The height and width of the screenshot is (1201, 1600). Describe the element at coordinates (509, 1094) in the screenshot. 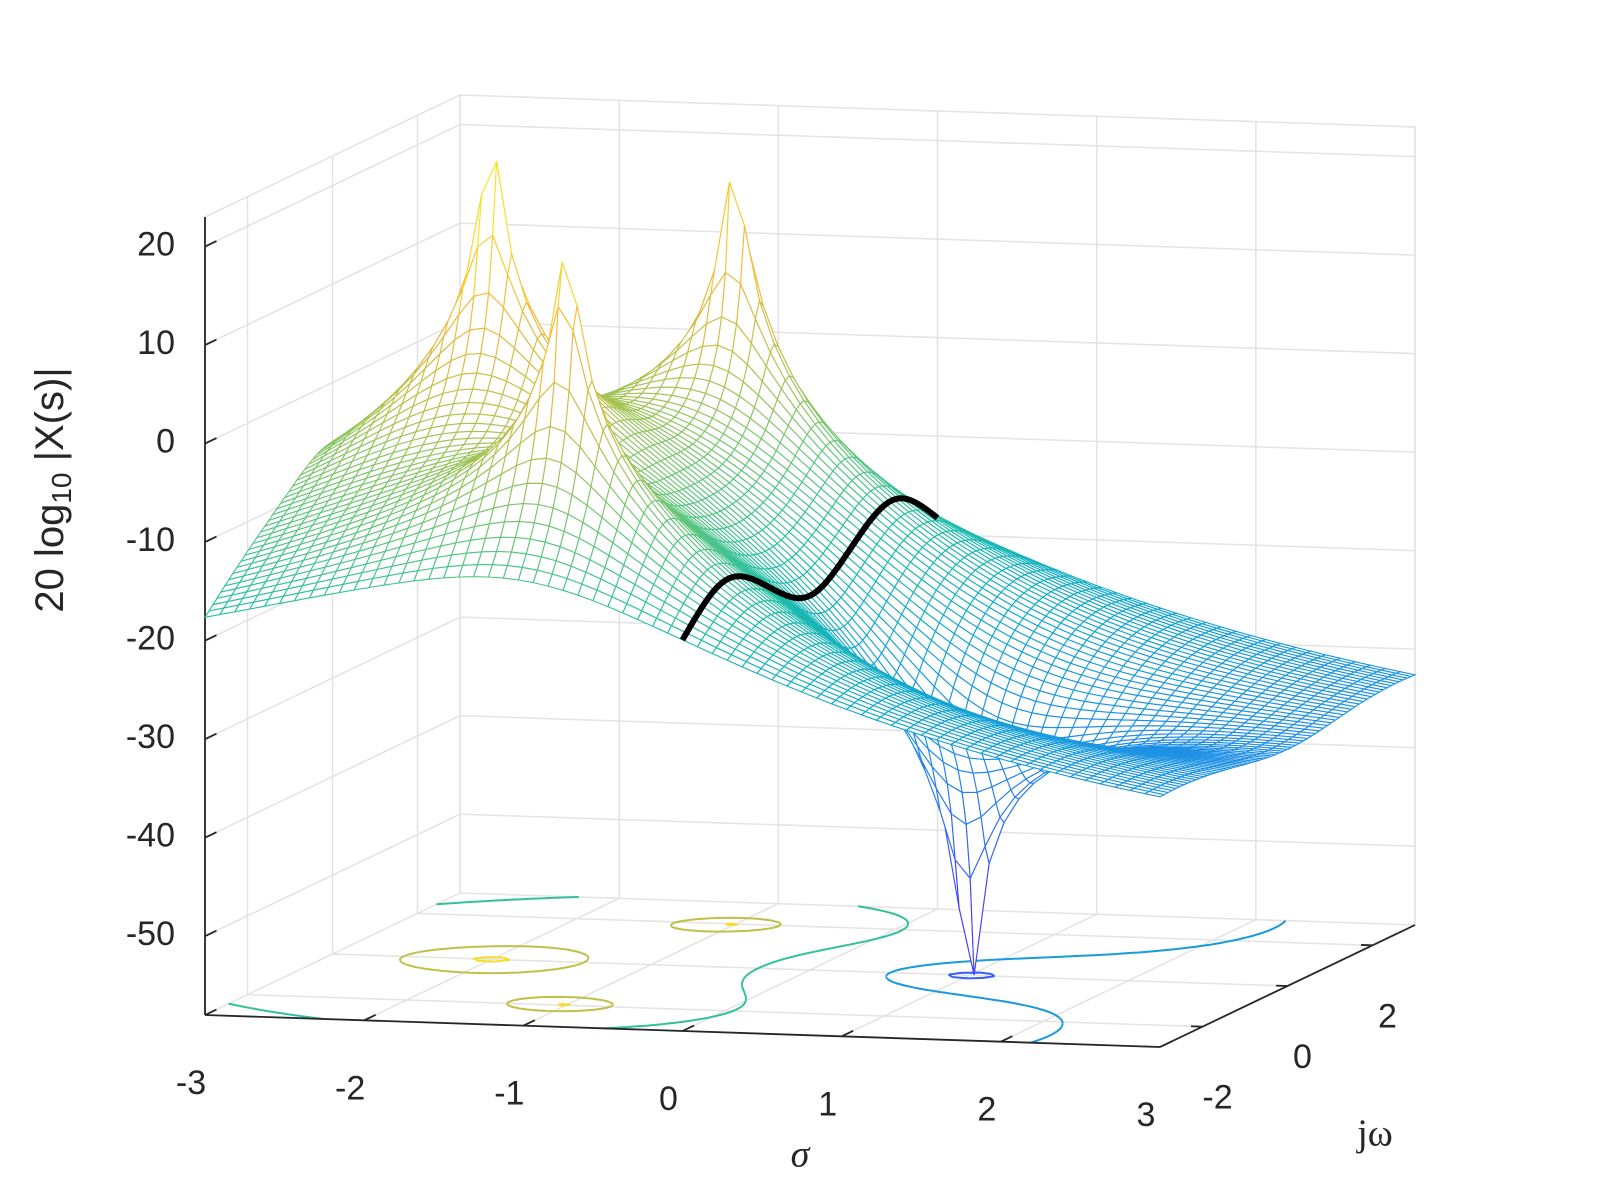

I see `x-tick-label: -1` at that location.